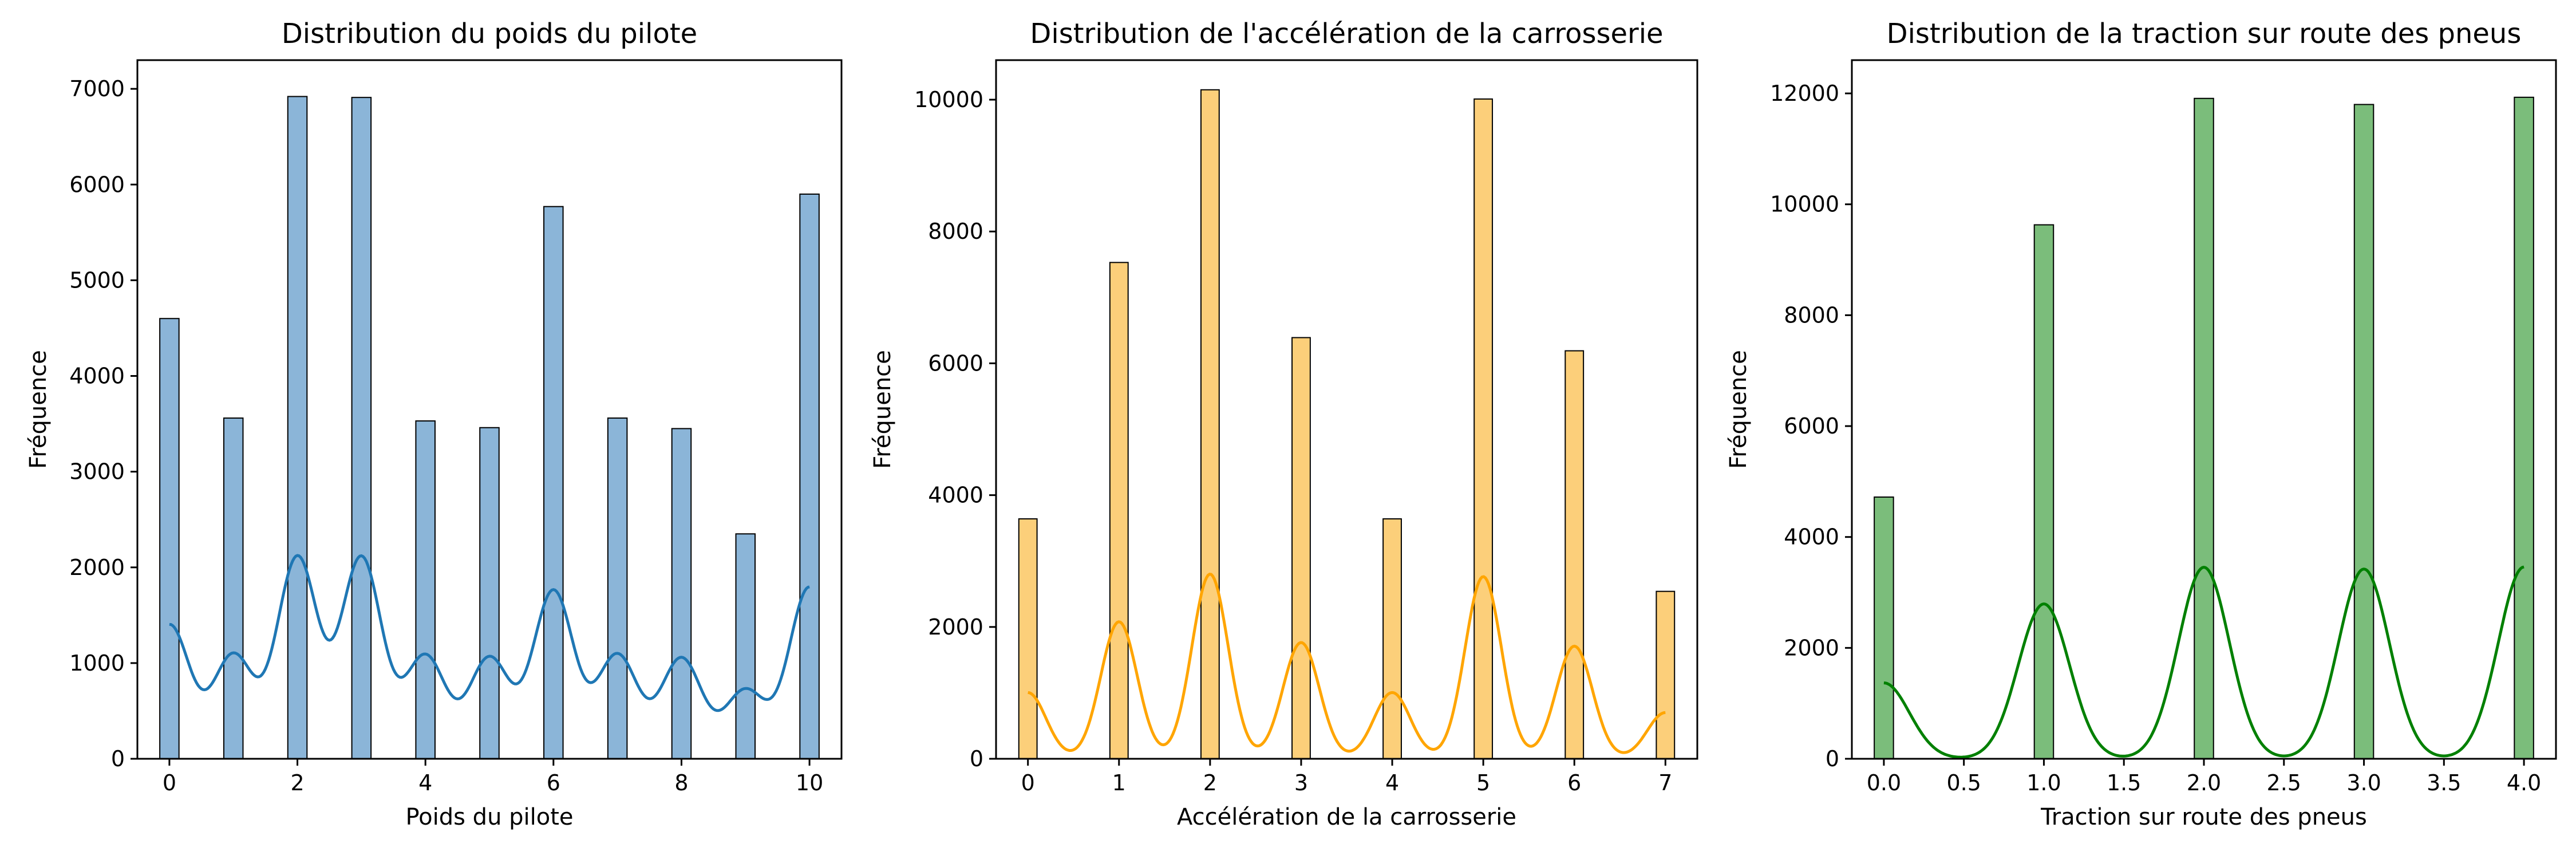 The image size is (2576, 859). Describe the element at coordinates (2363, 782) in the screenshot. I see `x-tick-label: 3.0` at that location.